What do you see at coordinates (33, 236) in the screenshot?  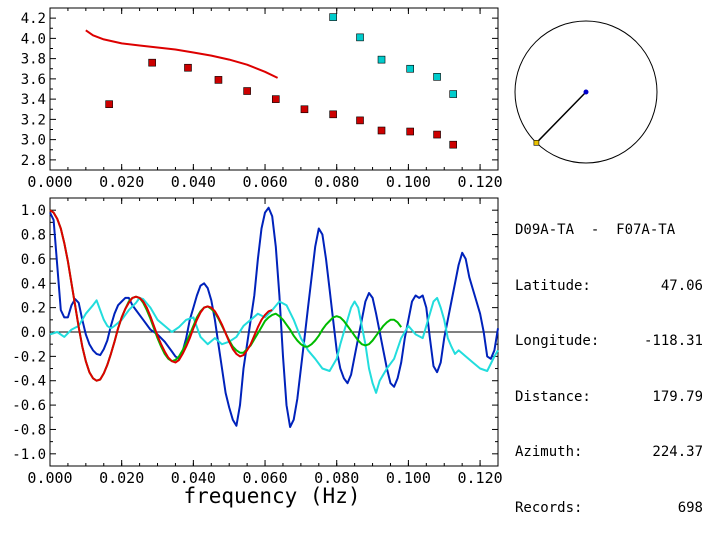 I see `y-tick-label: 0.8` at bounding box center [33, 236].